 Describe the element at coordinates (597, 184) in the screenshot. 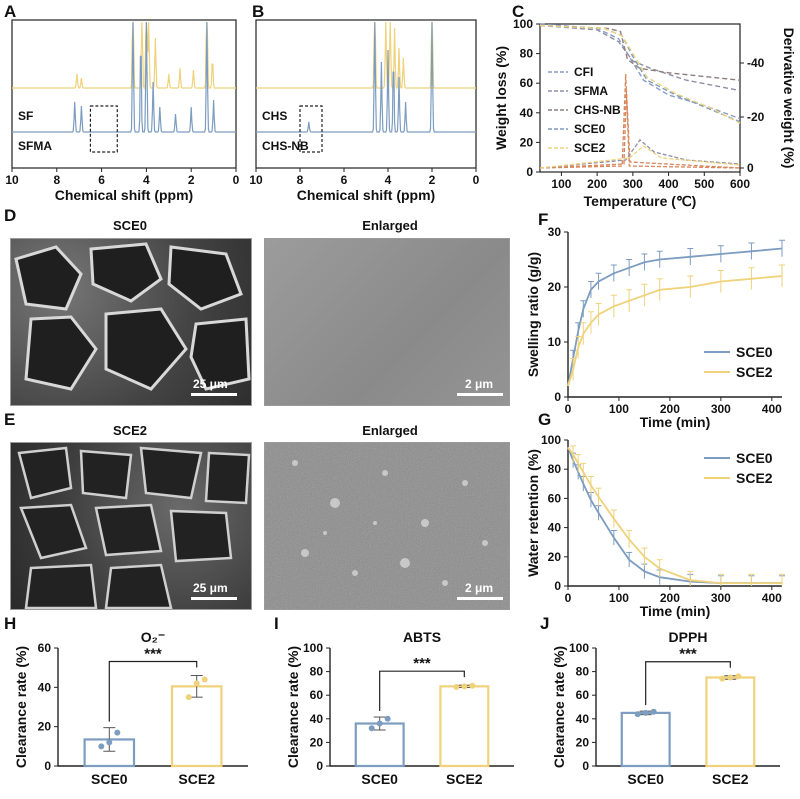

I see `tga-xtick-label-1: 200` at that location.